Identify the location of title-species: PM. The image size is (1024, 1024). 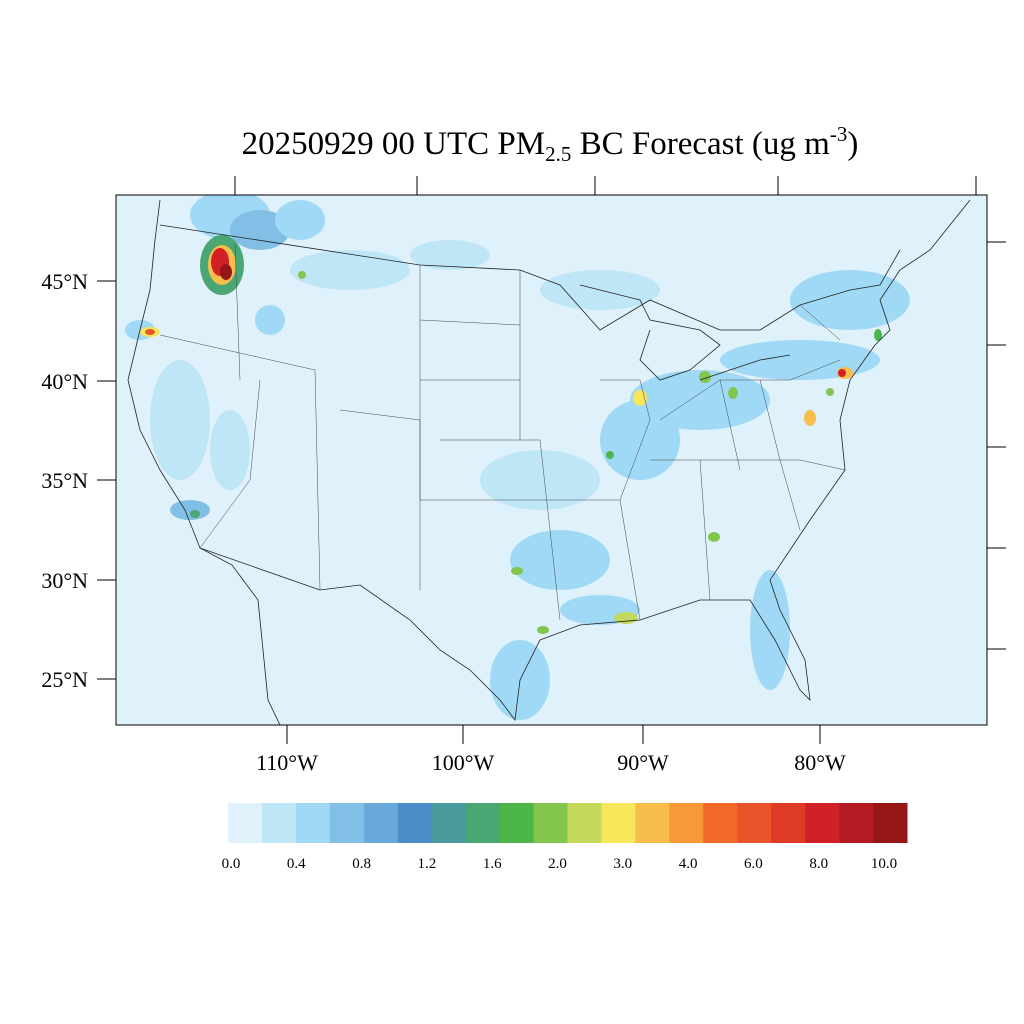
(521, 144).